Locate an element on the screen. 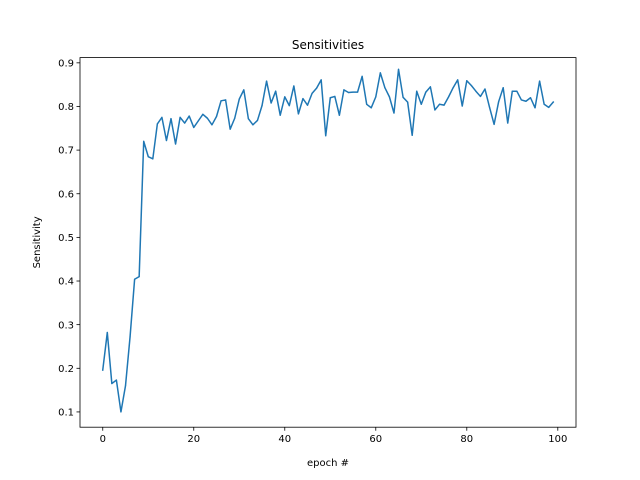 The height and width of the screenshot is (480, 640). x-tick-label: 80 is located at coordinates (466, 439).